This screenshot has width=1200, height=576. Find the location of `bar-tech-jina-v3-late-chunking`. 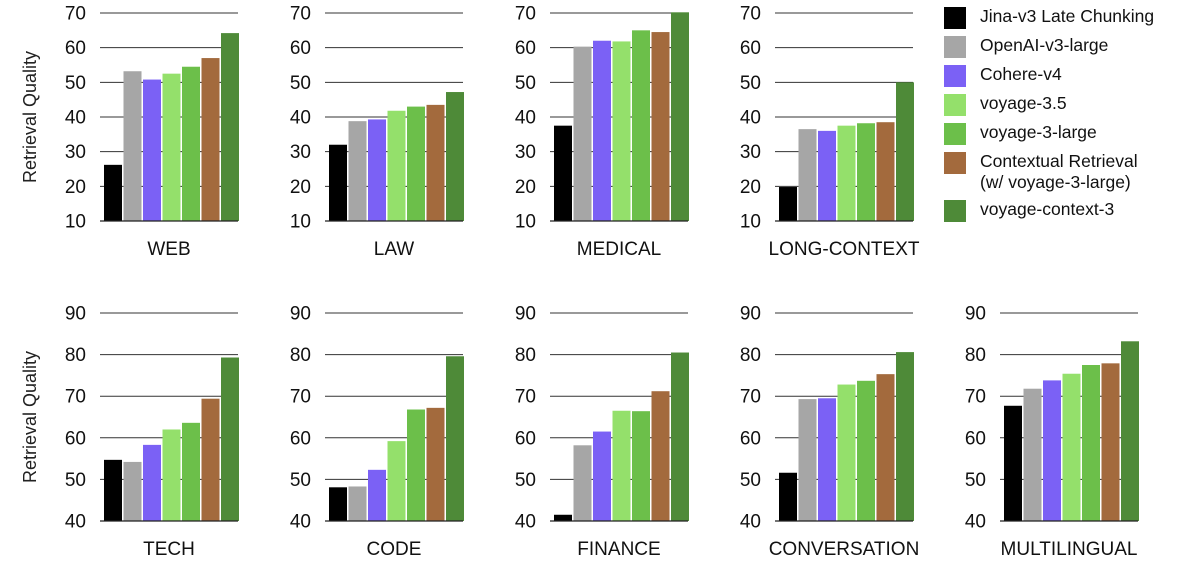

bar-tech-jina-v3-late-chunking is located at coordinates (113, 490).